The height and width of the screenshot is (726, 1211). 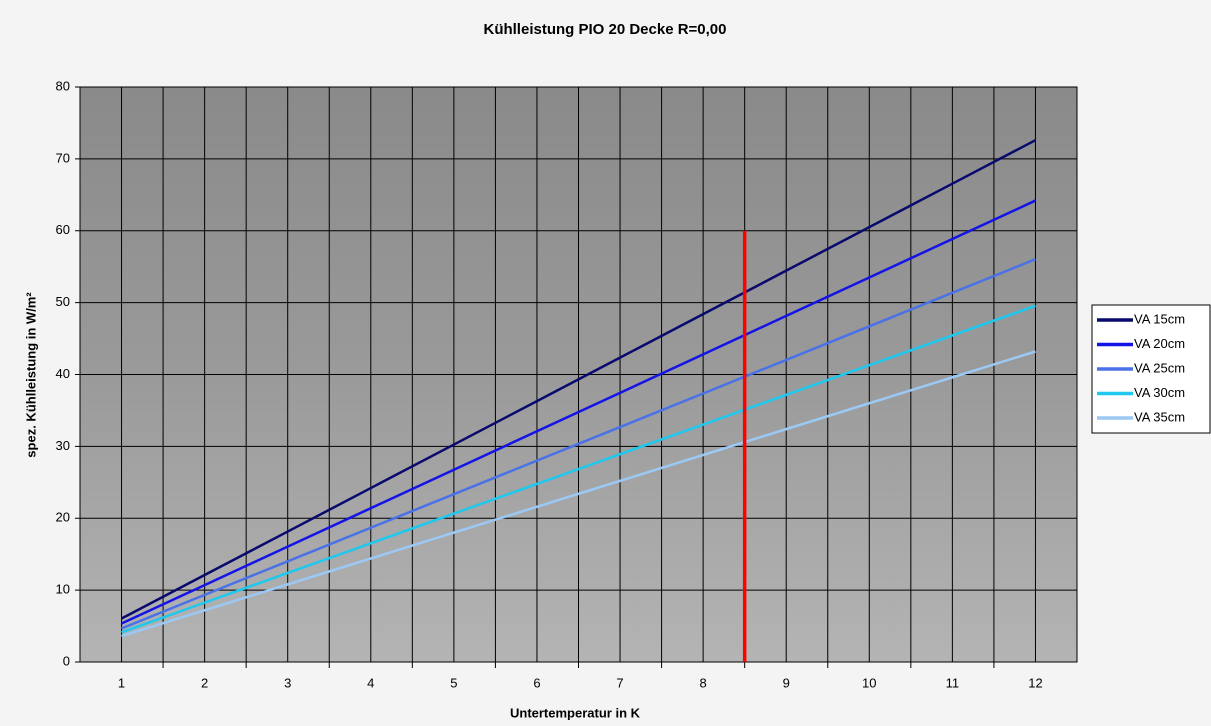 What do you see at coordinates (1159, 367) in the screenshot?
I see `legend-label: VA 25cm` at bounding box center [1159, 367].